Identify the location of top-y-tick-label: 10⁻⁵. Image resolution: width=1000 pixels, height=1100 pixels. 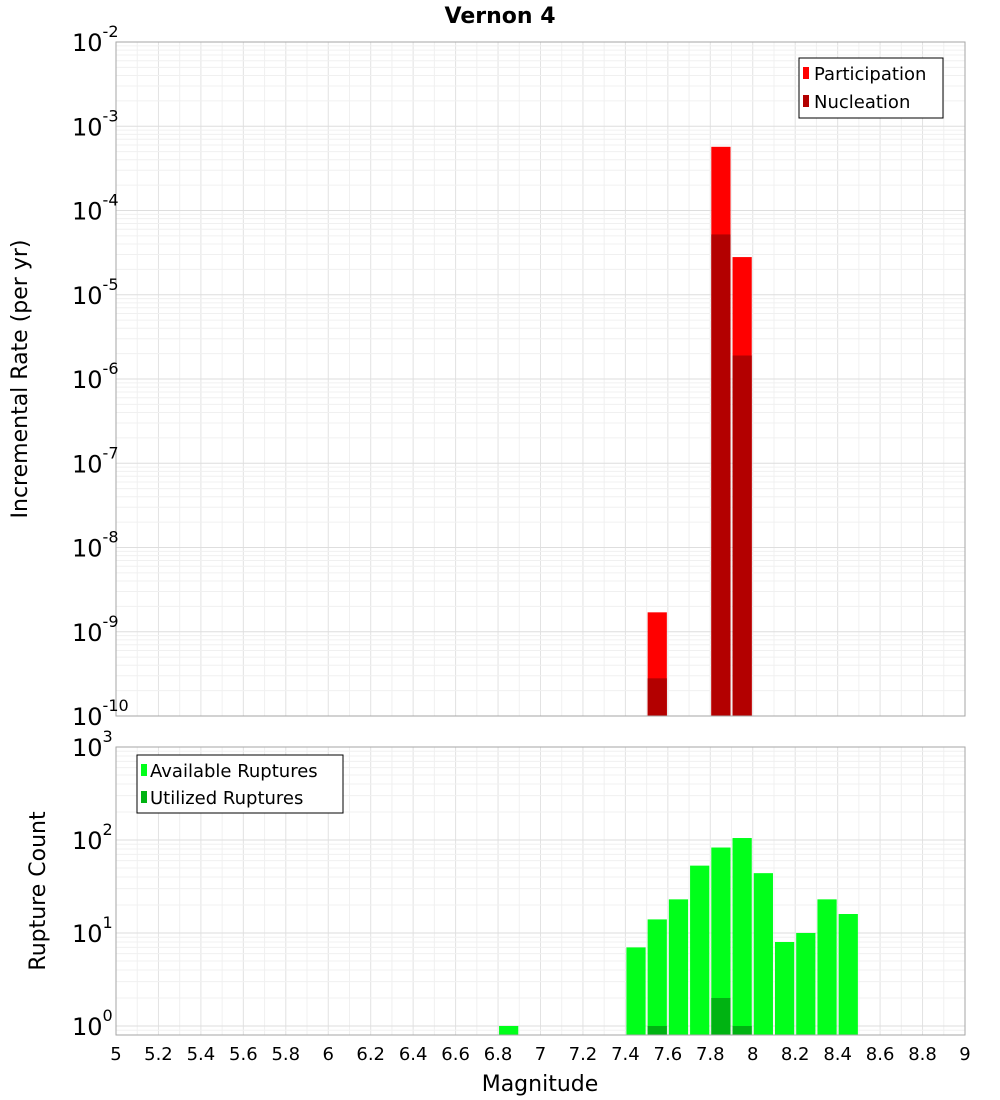
(95, 292).